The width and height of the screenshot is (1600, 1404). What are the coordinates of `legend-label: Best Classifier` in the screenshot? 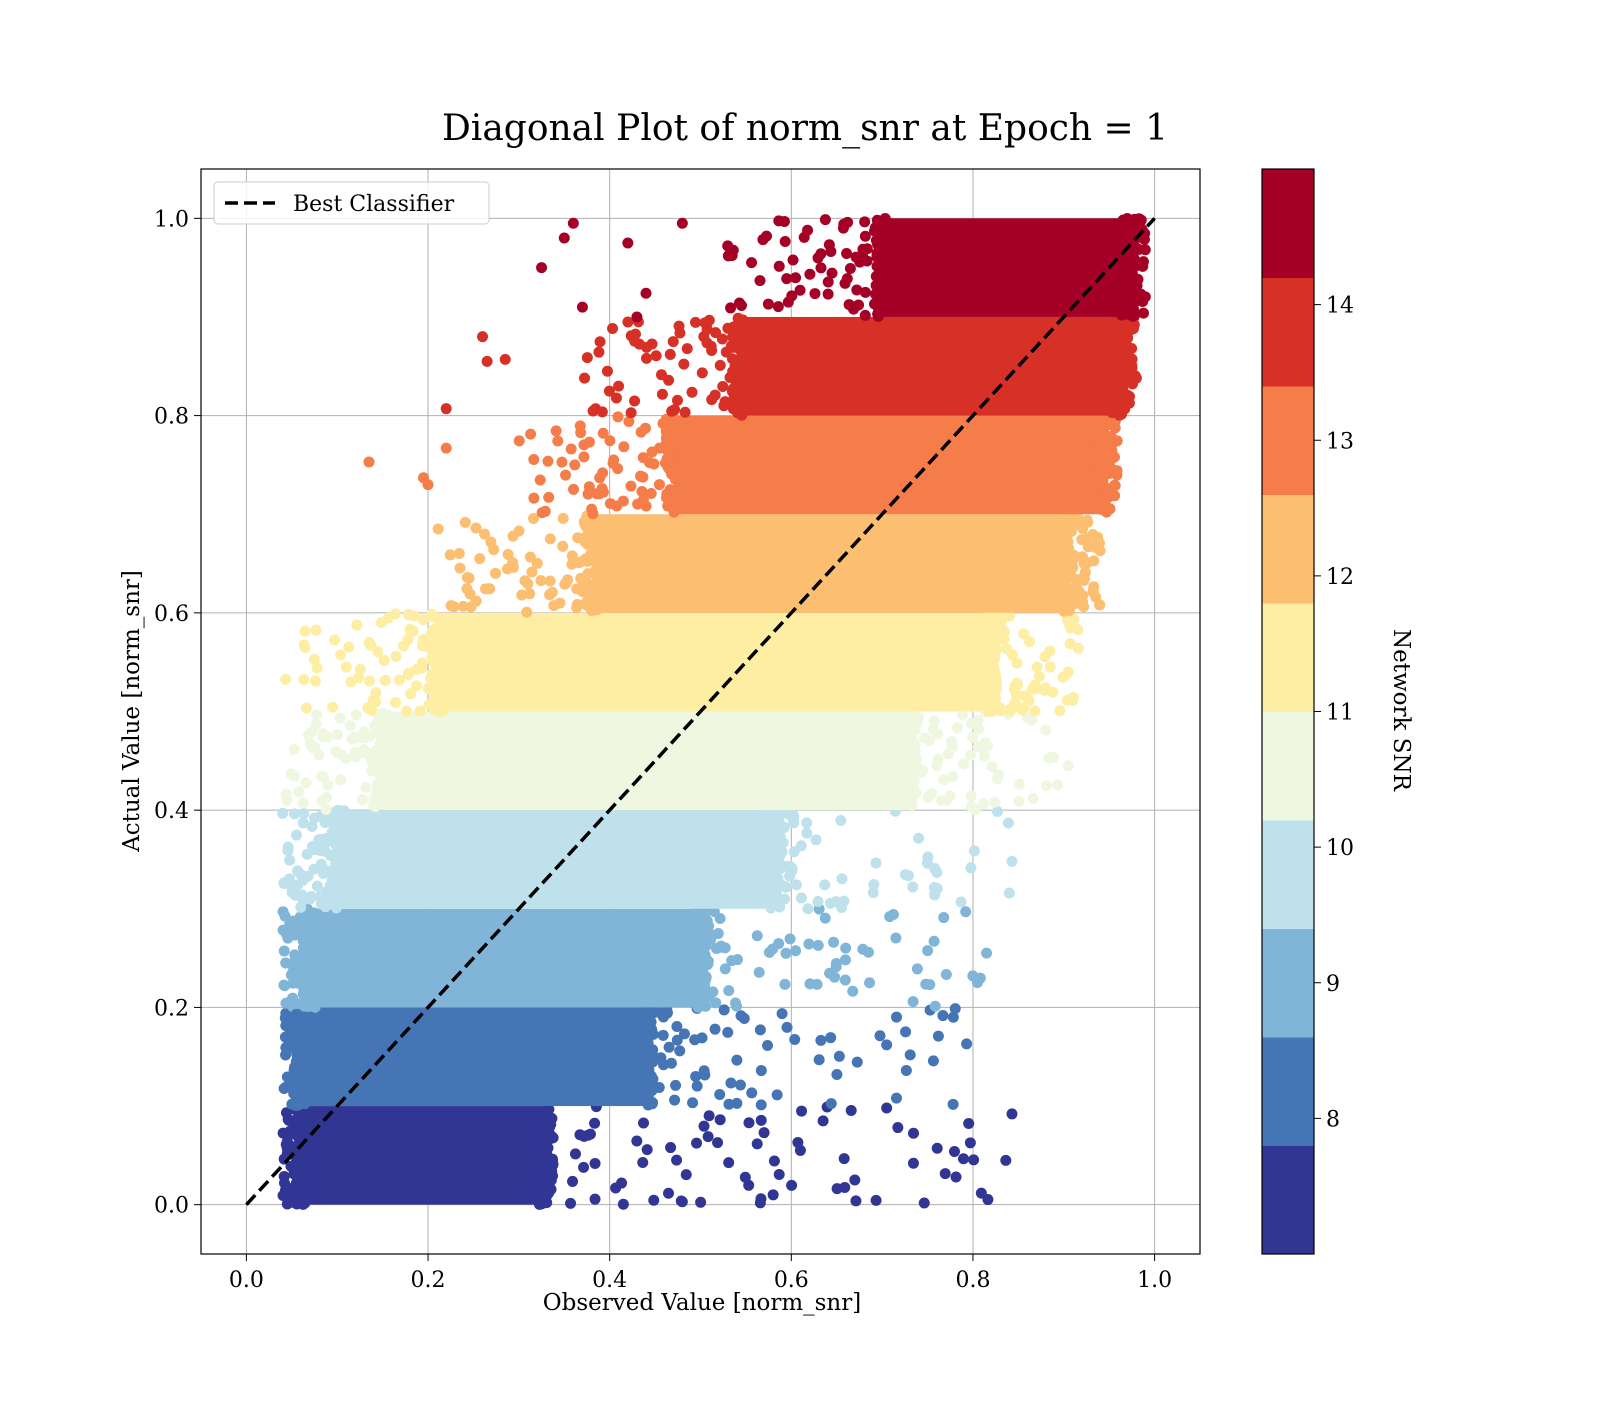 It's located at (374, 204).